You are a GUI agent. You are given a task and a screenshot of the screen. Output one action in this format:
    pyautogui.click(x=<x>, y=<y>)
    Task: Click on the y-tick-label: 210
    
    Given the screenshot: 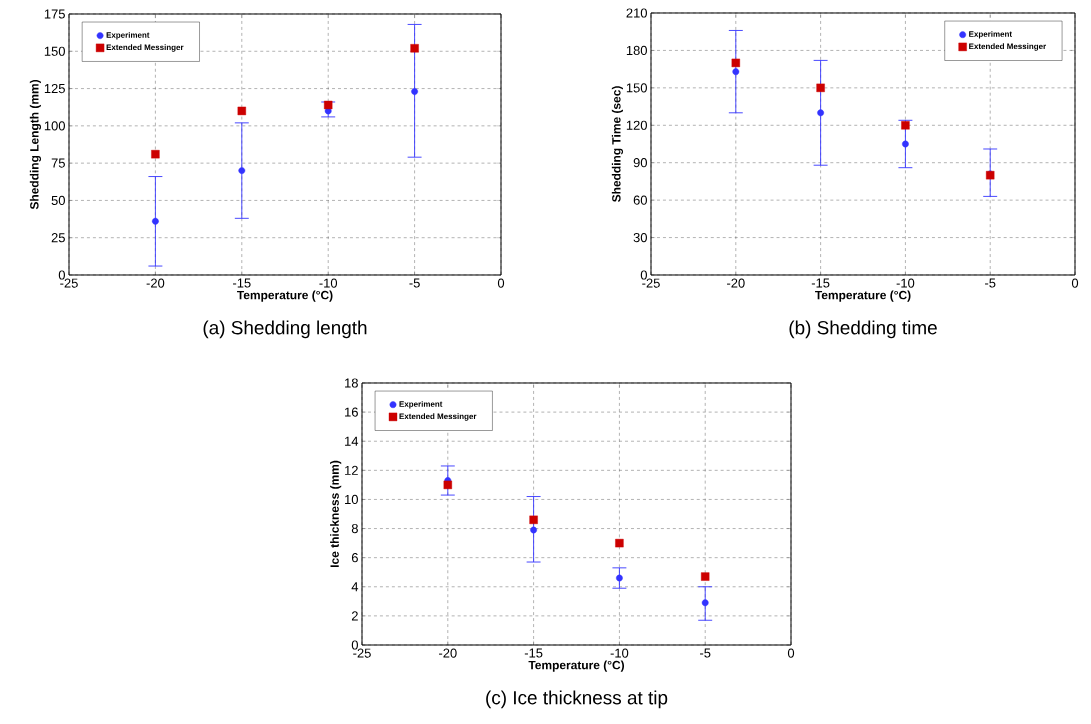 What is the action you would take?
    pyautogui.click(x=636, y=13)
    